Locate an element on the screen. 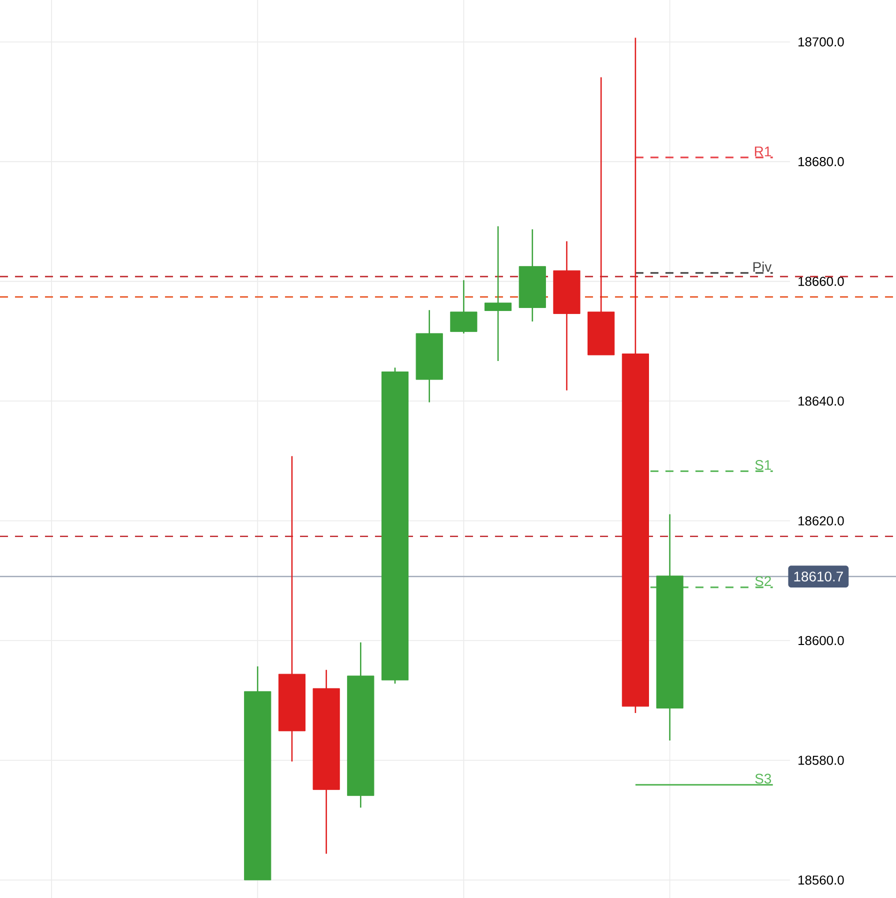 This screenshot has width=896, height=898. annotation: 18610.7 is located at coordinates (818, 577).